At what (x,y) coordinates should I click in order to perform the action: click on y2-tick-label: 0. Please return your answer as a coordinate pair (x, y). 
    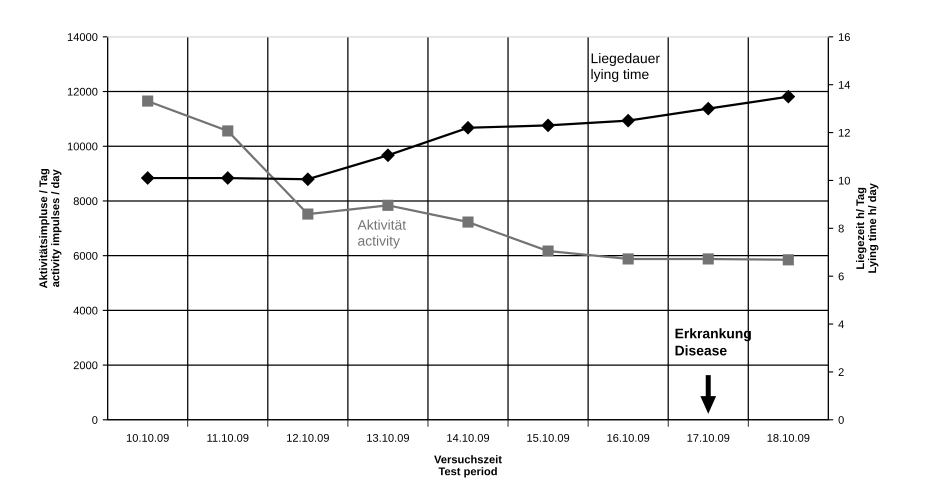
    Looking at the image, I should click on (841, 420).